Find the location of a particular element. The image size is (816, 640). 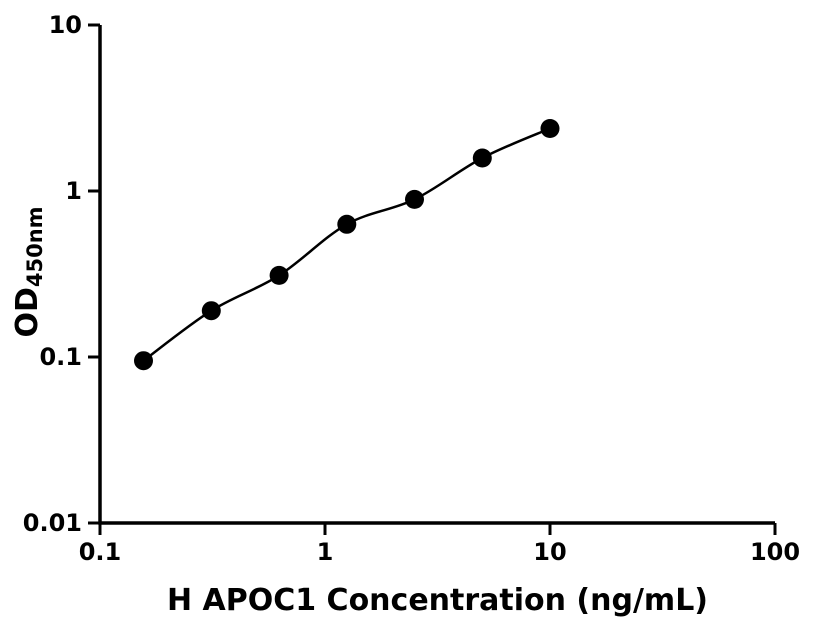

y-axis-title: OD450nm is located at coordinates (28, 272).